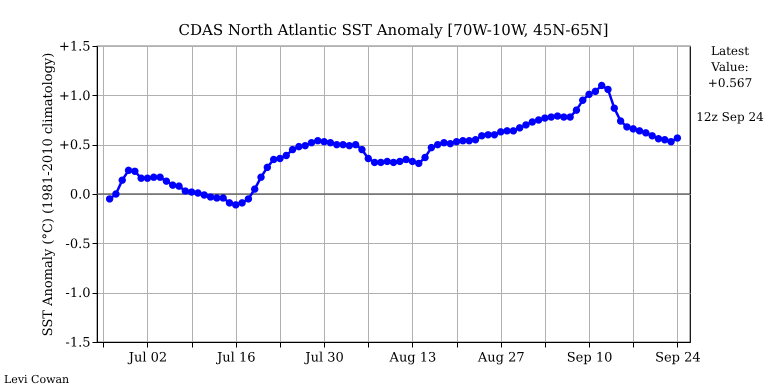  I want to click on x-tick-label: Jul 16, so click(235, 358).